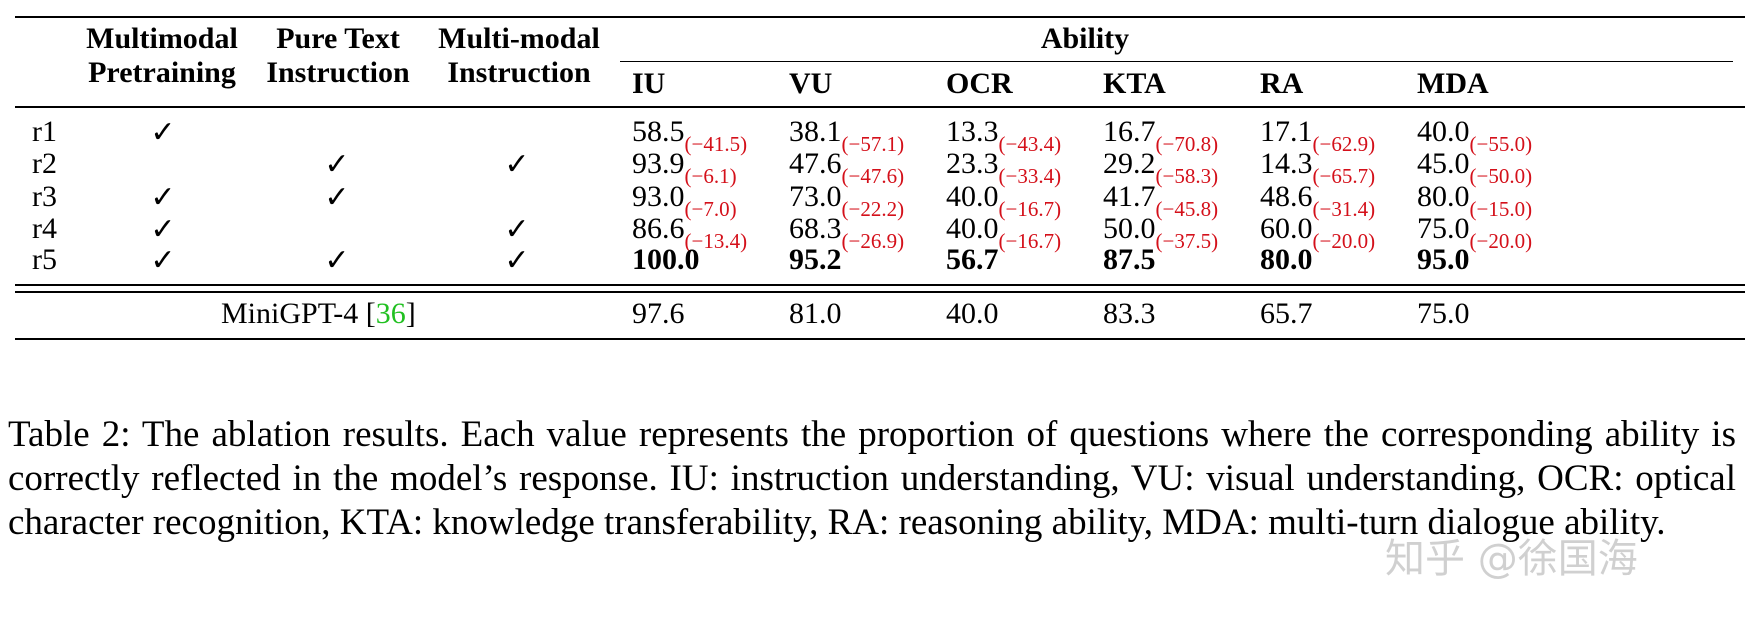 The width and height of the screenshot is (1758, 620). What do you see at coordinates (44, 259) in the screenshot?
I see `row-label: r5` at bounding box center [44, 259].